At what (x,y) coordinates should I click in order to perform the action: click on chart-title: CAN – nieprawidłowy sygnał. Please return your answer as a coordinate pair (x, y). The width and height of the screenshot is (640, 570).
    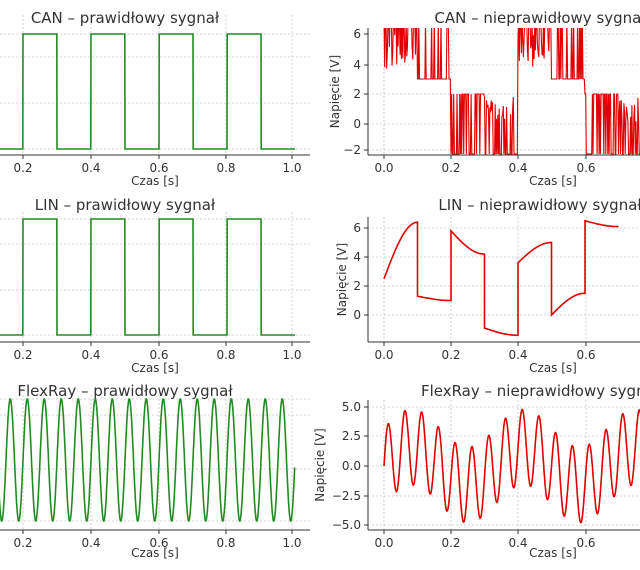
    Looking at the image, I should click on (537, 18).